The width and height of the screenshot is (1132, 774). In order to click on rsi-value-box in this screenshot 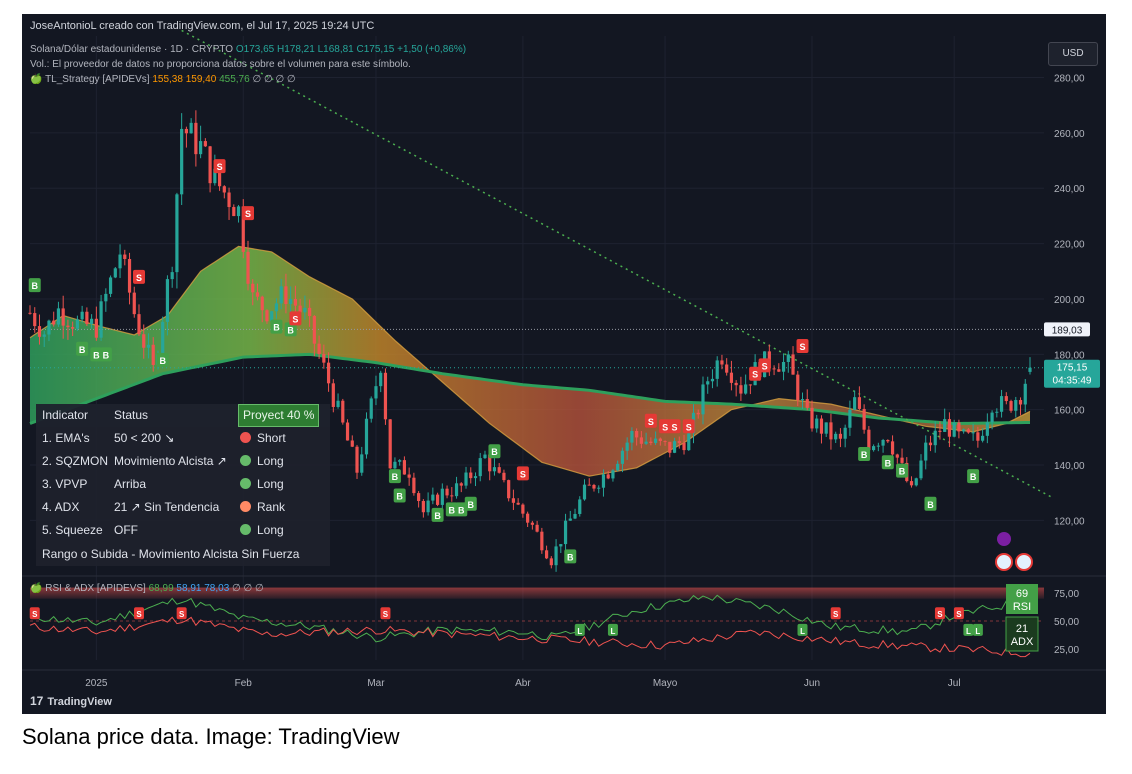, I will do `click(1022, 599)`.